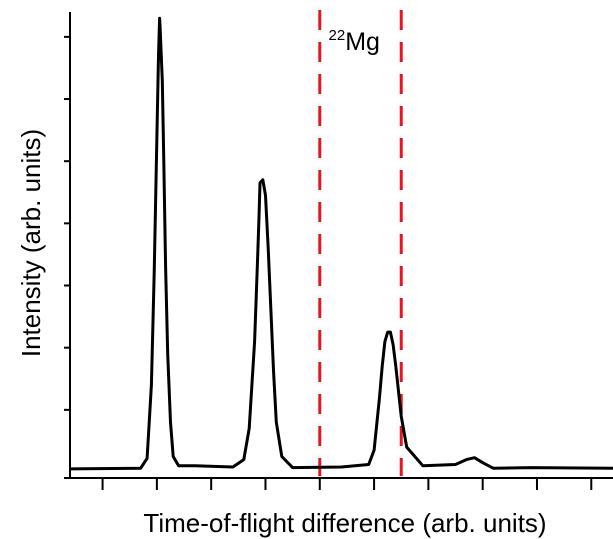 This screenshot has height=539, width=613. What do you see at coordinates (362, 42) in the screenshot?
I see `marker-label-main: Mg` at bounding box center [362, 42].